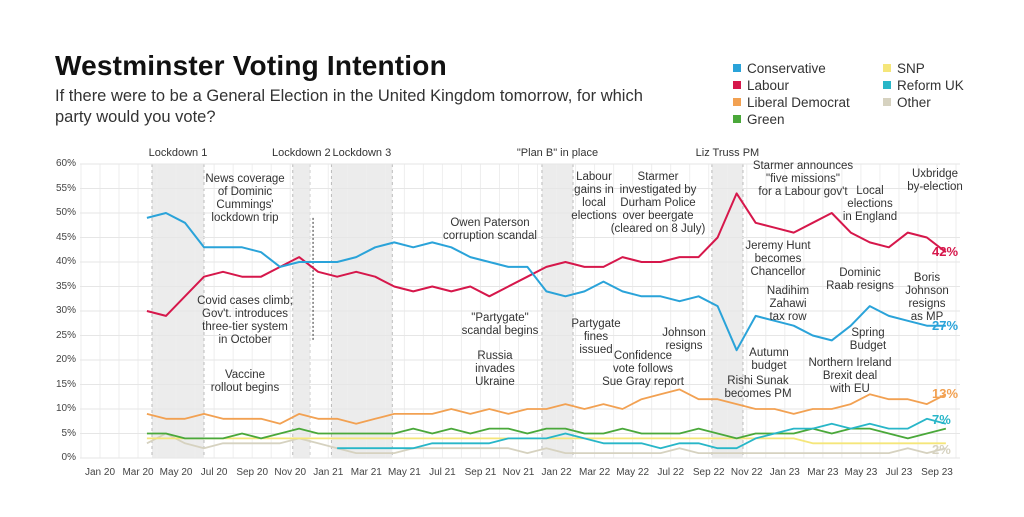  I want to click on annotation: Partygate fines issued, so click(596, 337).